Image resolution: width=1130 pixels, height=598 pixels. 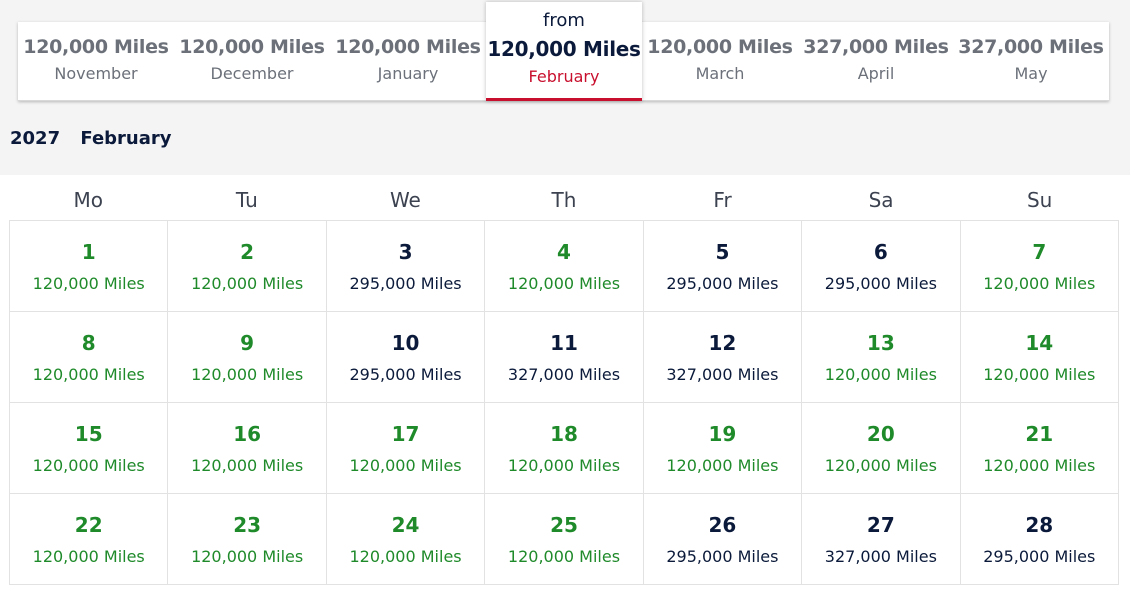 I want to click on day-number: 13, so click(x=880, y=343).